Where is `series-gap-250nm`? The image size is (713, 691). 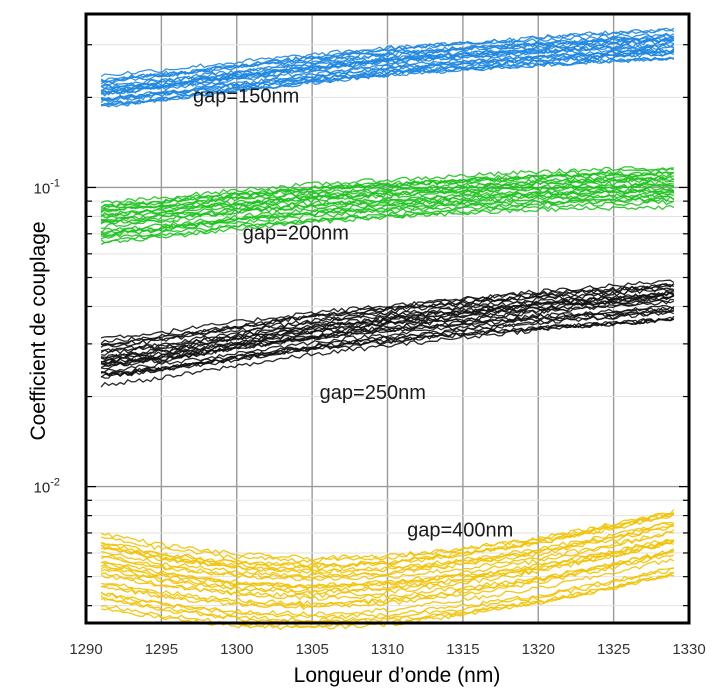 series-gap-250nm is located at coordinates (387, 333).